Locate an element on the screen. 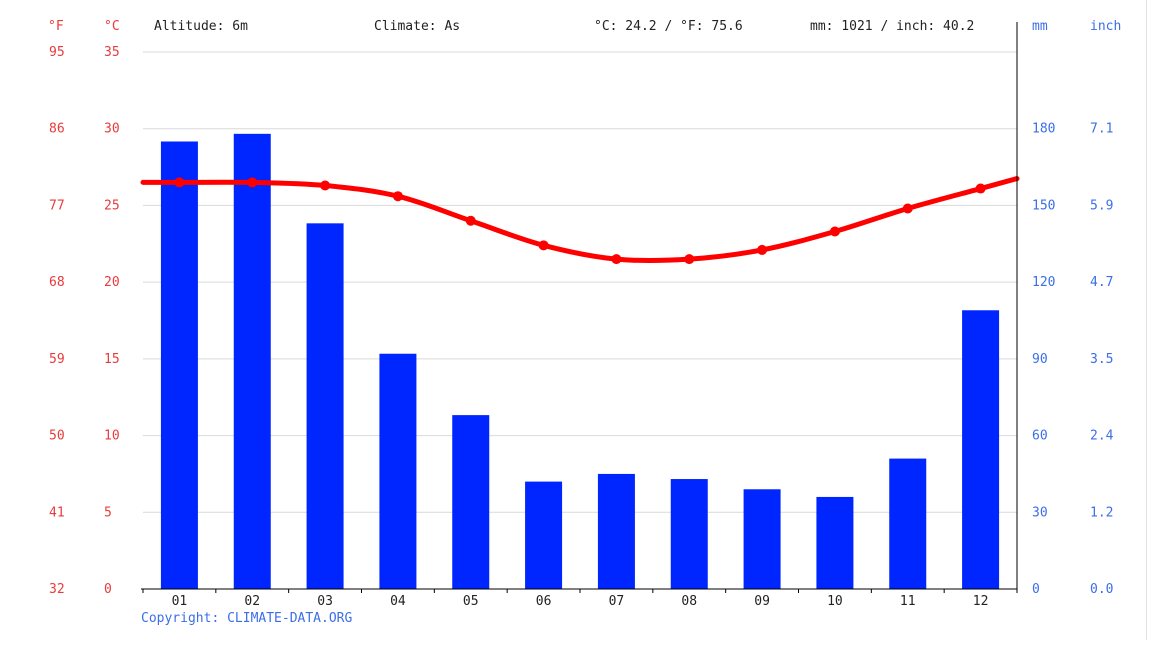 Image resolution: width=1152 pixels, height=648 pixels. fahrenheit-tick-label: 77 is located at coordinates (57, 205).